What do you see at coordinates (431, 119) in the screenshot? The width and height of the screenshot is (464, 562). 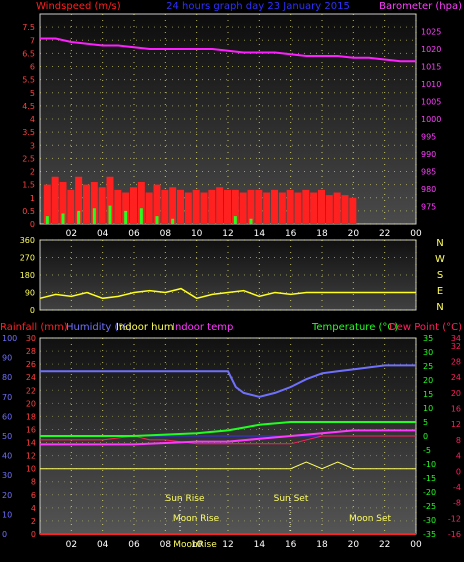 I see `pressure-y-tick-label: 1000` at bounding box center [431, 119].